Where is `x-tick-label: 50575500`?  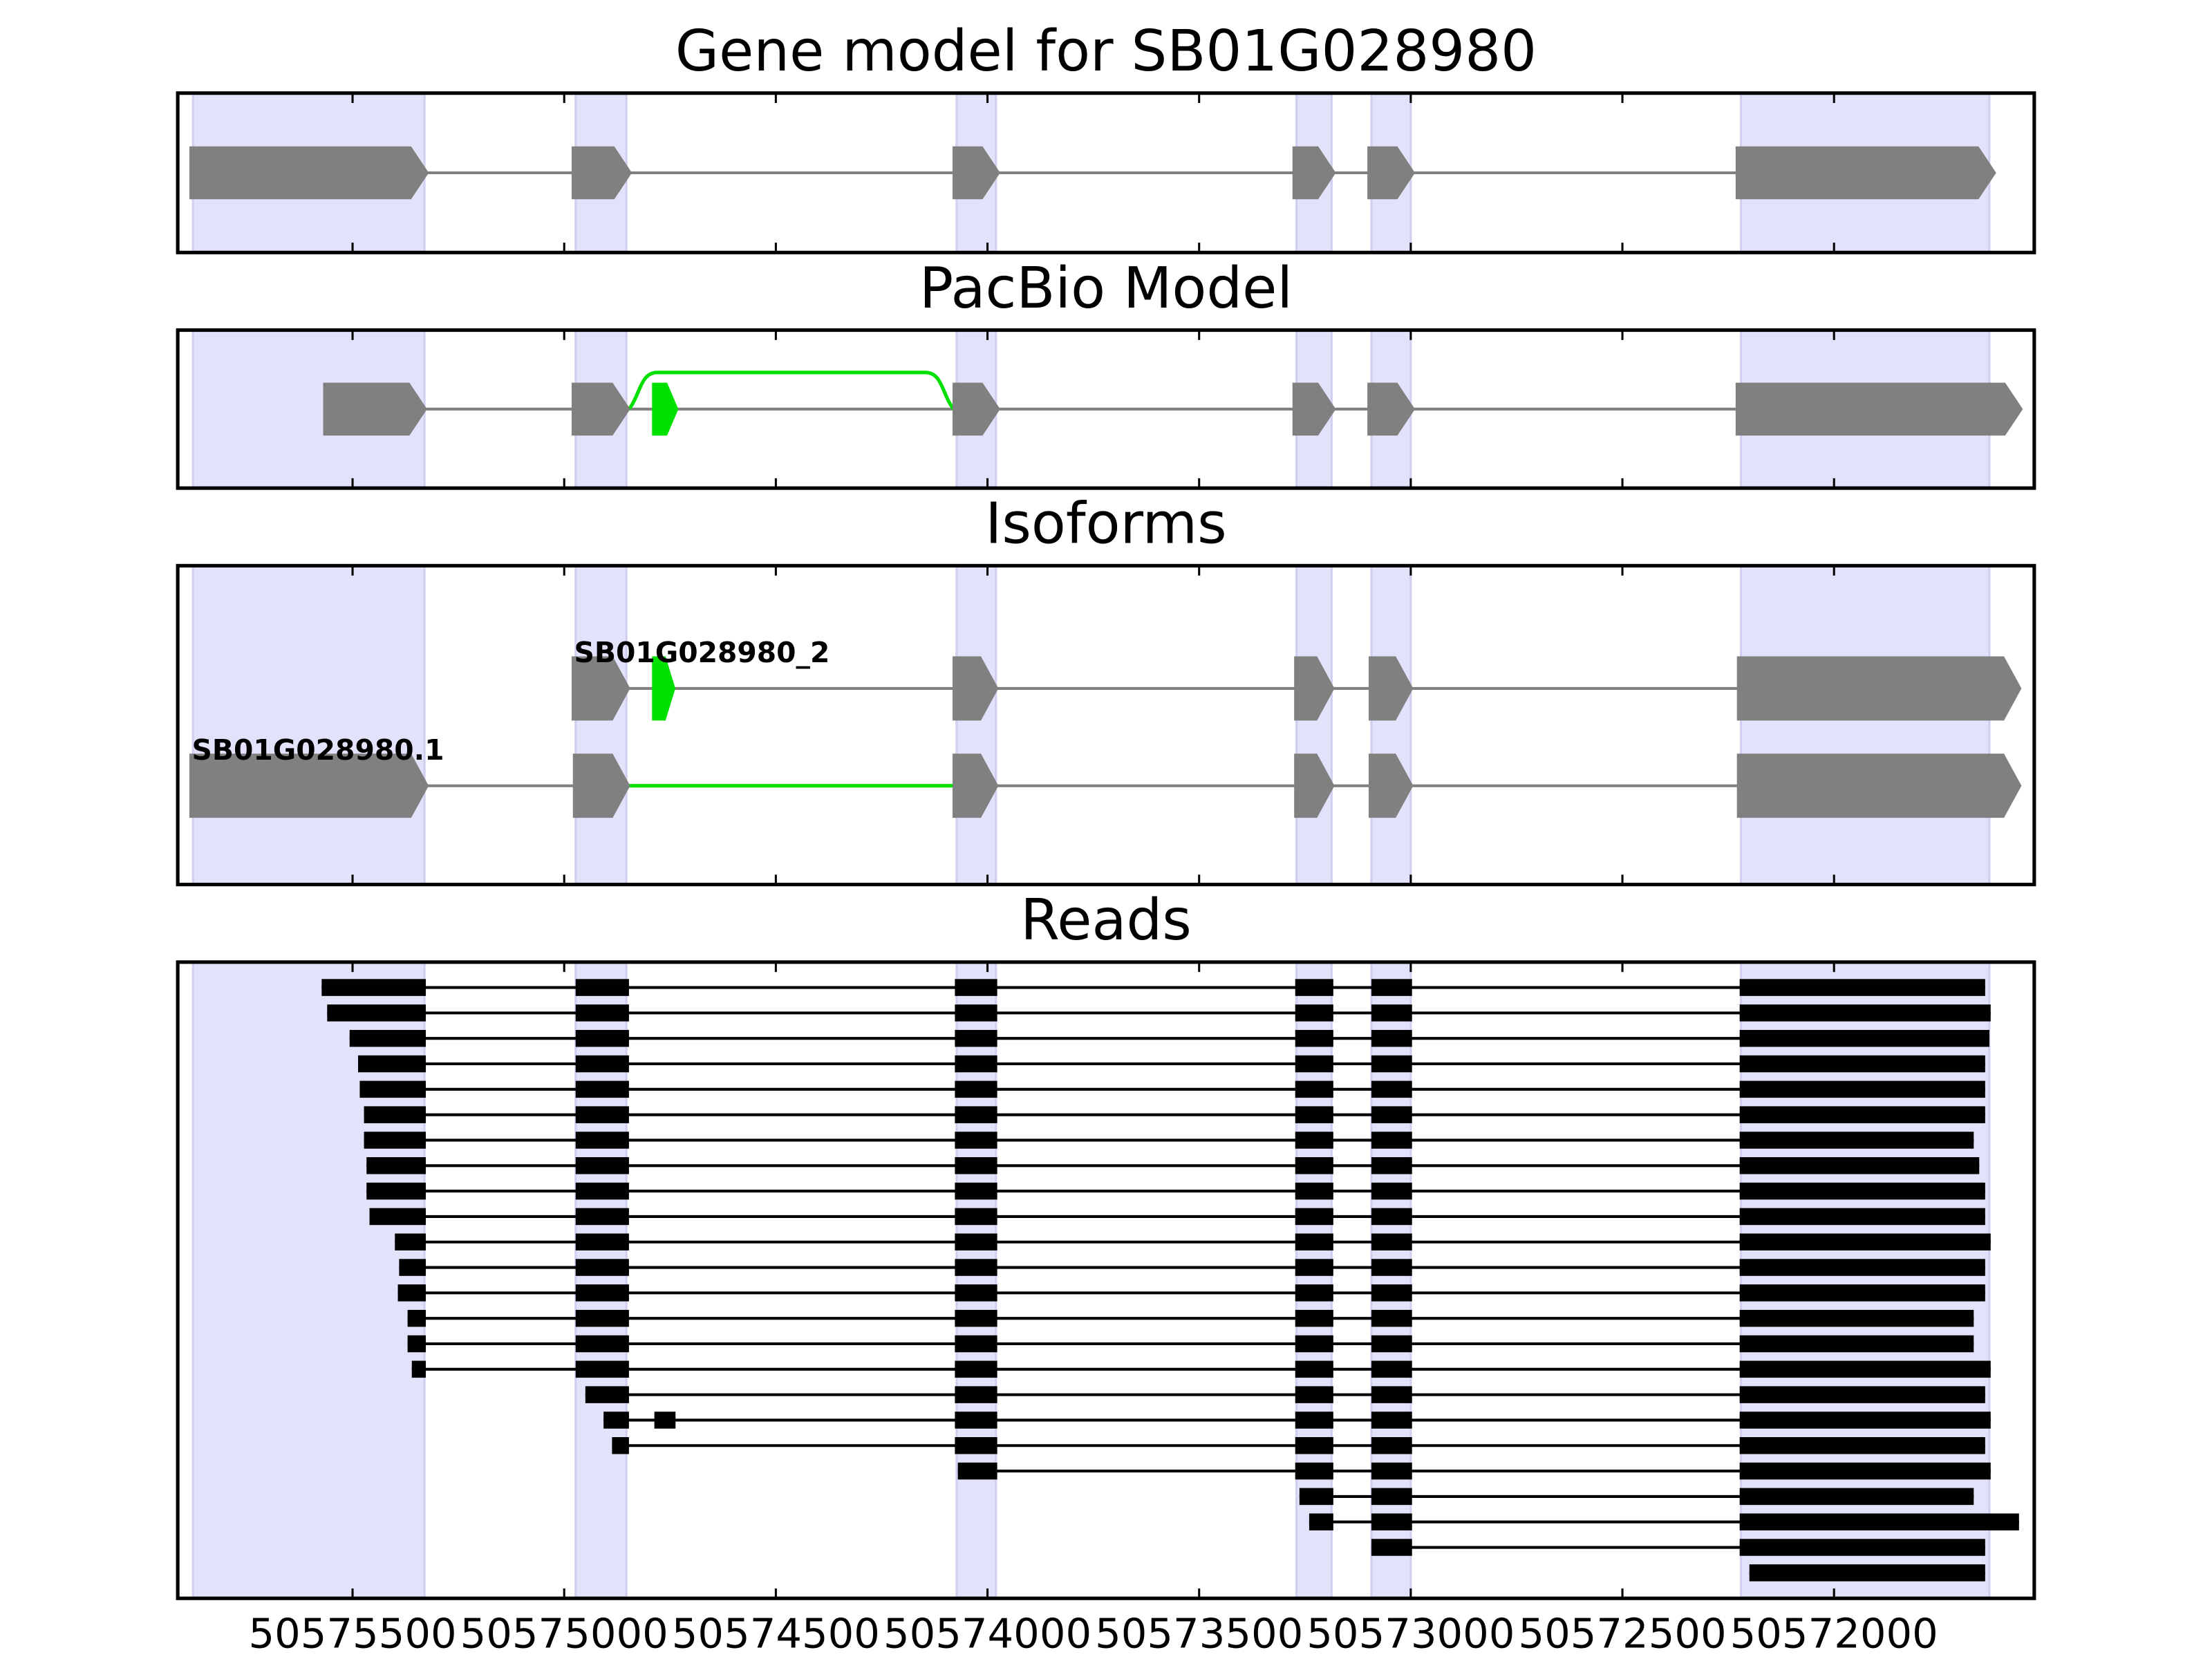 x-tick-label: 50575500 is located at coordinates (352, 1633).